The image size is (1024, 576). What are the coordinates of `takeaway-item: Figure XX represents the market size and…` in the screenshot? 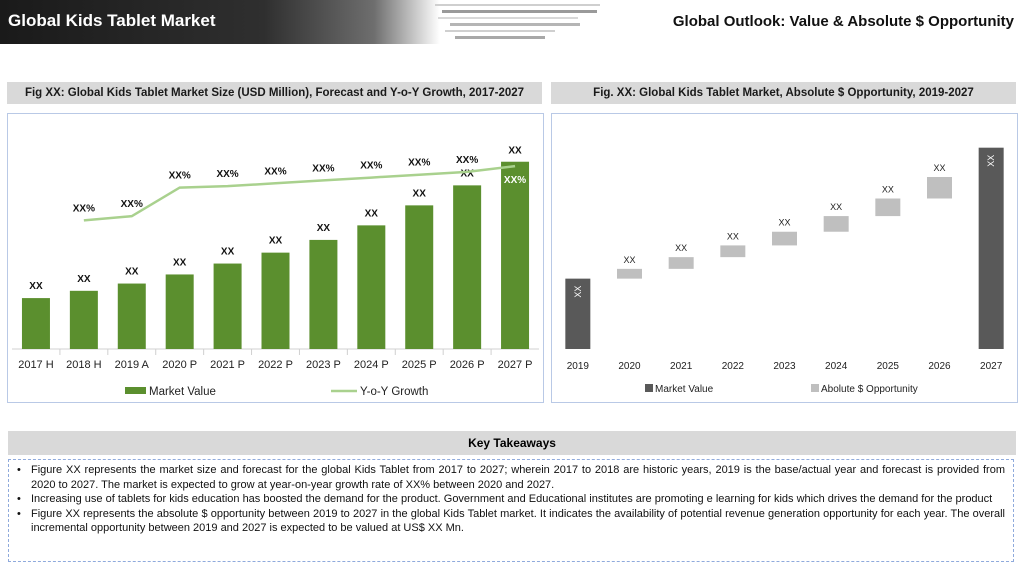 It's located at (511, 477).